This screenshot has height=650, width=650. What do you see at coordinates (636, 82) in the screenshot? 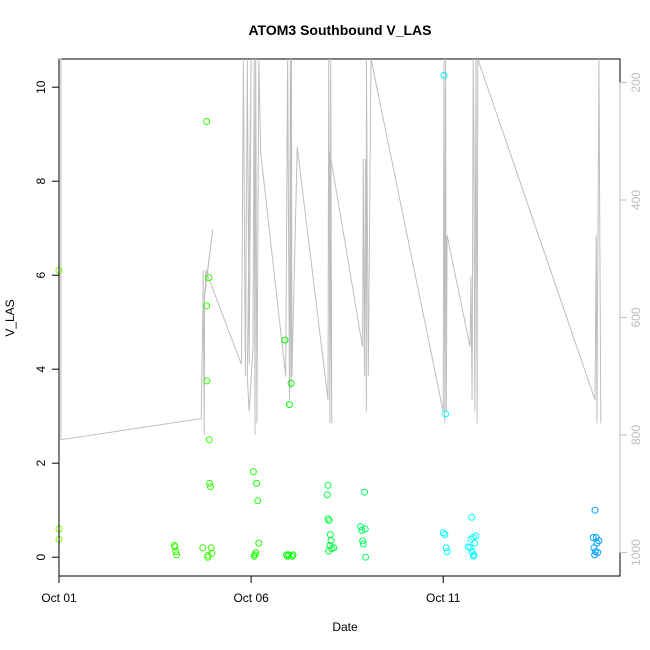
I see `right-y-tick-label: 200` at bounding box center [636, 82].